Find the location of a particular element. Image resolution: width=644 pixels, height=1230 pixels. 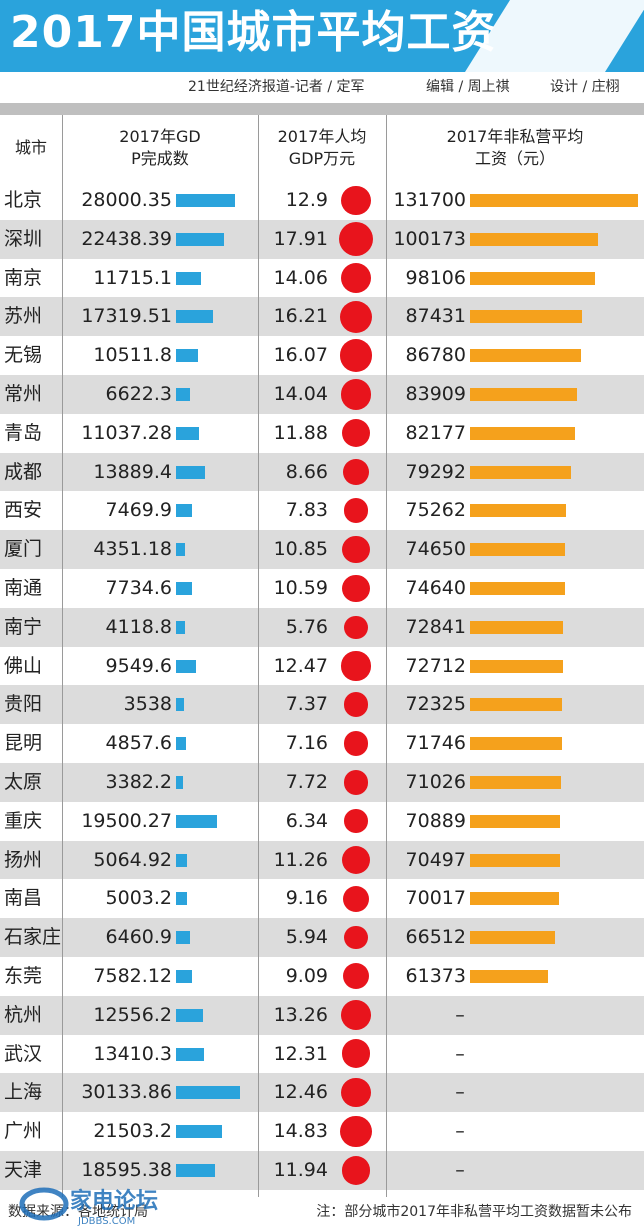

credits-line: 21世纪经济报道-记者 / 定军 编辑 / 周上祺 设计 / 庄栩 is located at coordinates (322, 87).